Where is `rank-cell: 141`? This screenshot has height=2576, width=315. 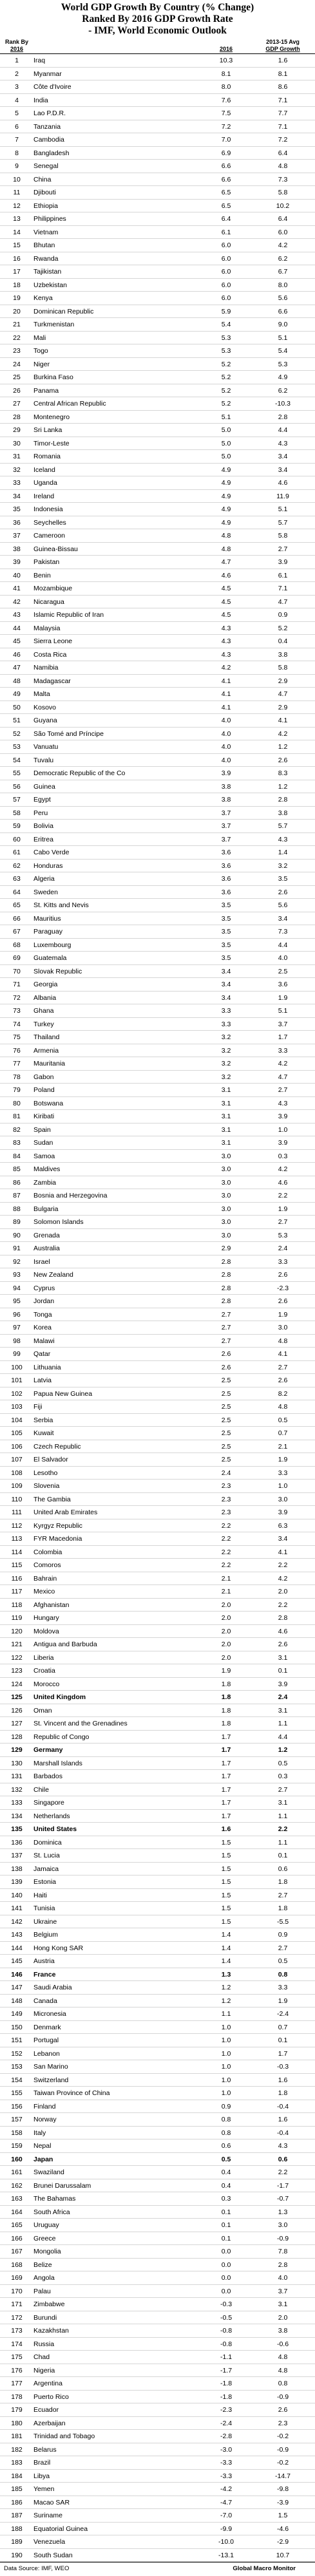 rank-cell: 141 is located at coordinates (17, 1908).